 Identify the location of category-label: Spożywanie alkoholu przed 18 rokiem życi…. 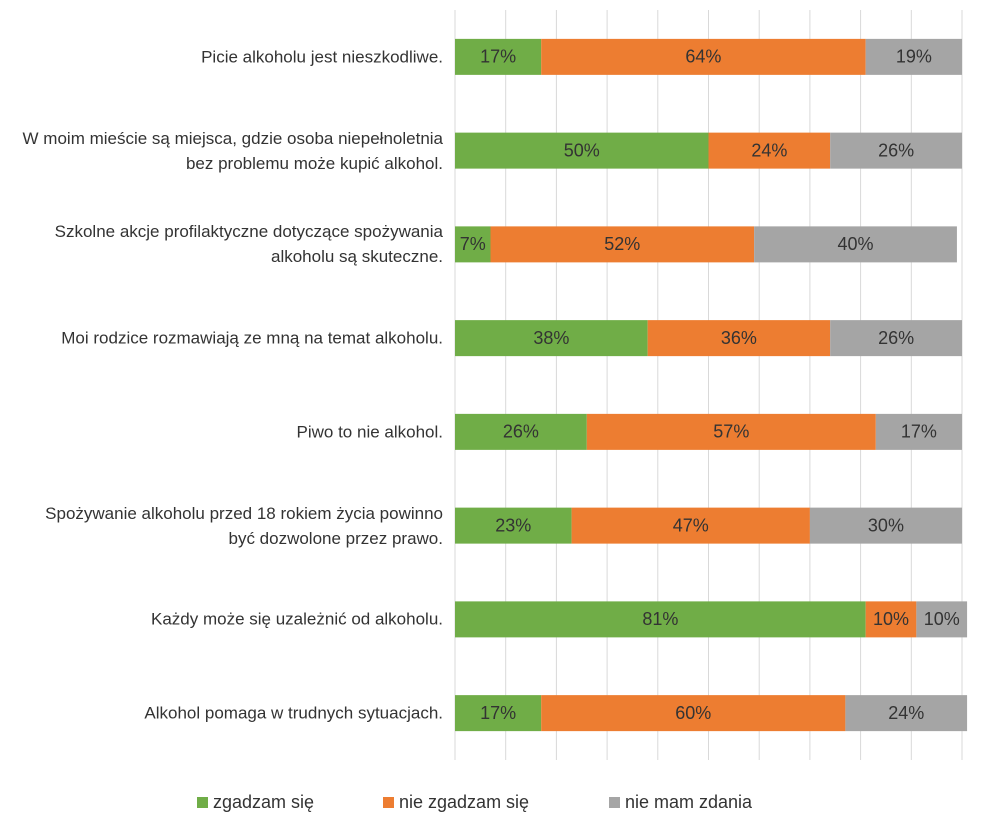
(244, 525).